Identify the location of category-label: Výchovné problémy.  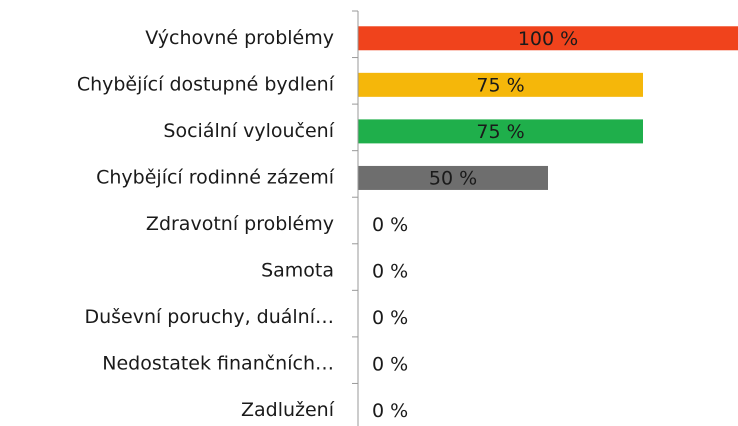
(239, 38).